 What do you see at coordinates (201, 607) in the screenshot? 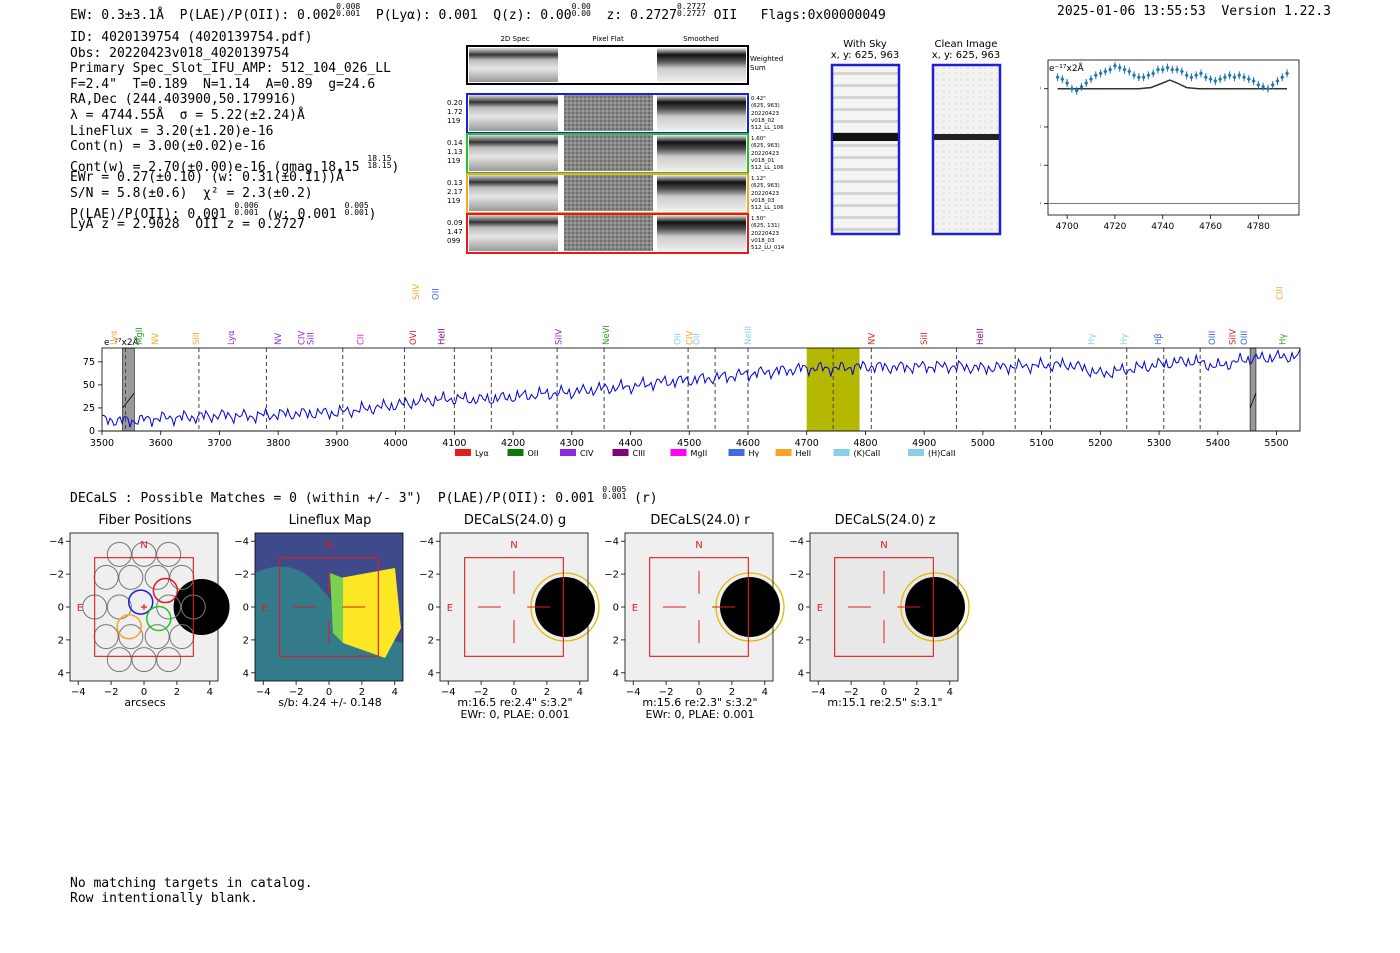
I see `galaxy-blob` at bounding box center [201, 607].